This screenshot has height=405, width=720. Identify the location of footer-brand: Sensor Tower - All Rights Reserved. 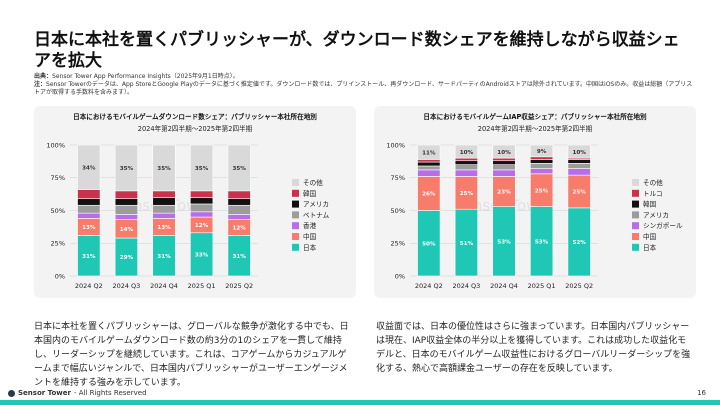
(77, 393).